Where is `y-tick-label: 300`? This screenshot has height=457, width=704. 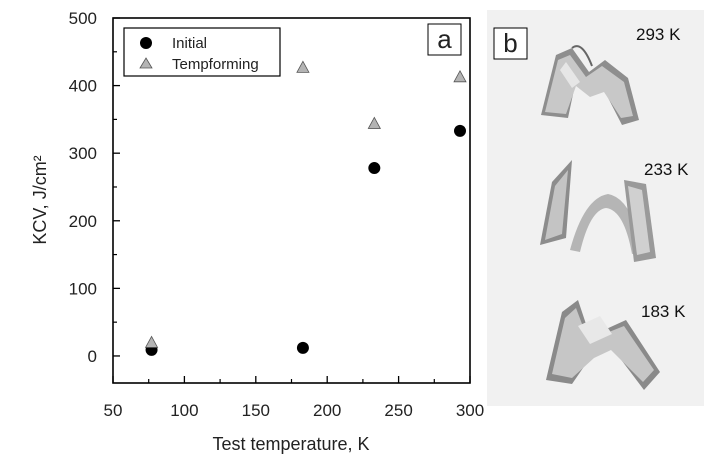 y-tick-label: 300 is located at coordinates (83, 153).